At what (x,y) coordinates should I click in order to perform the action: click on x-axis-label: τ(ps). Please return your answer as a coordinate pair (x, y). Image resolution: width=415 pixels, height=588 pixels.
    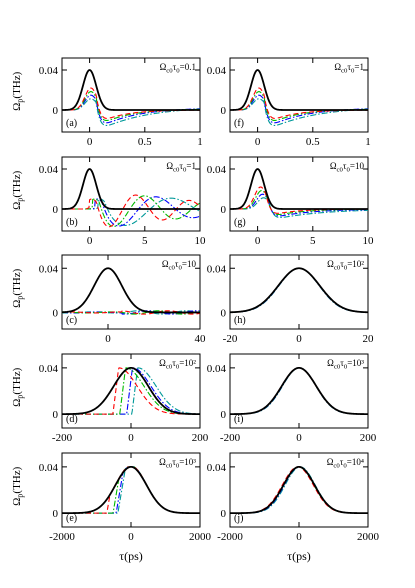
    Looking at the image, I should click on (298, 556).